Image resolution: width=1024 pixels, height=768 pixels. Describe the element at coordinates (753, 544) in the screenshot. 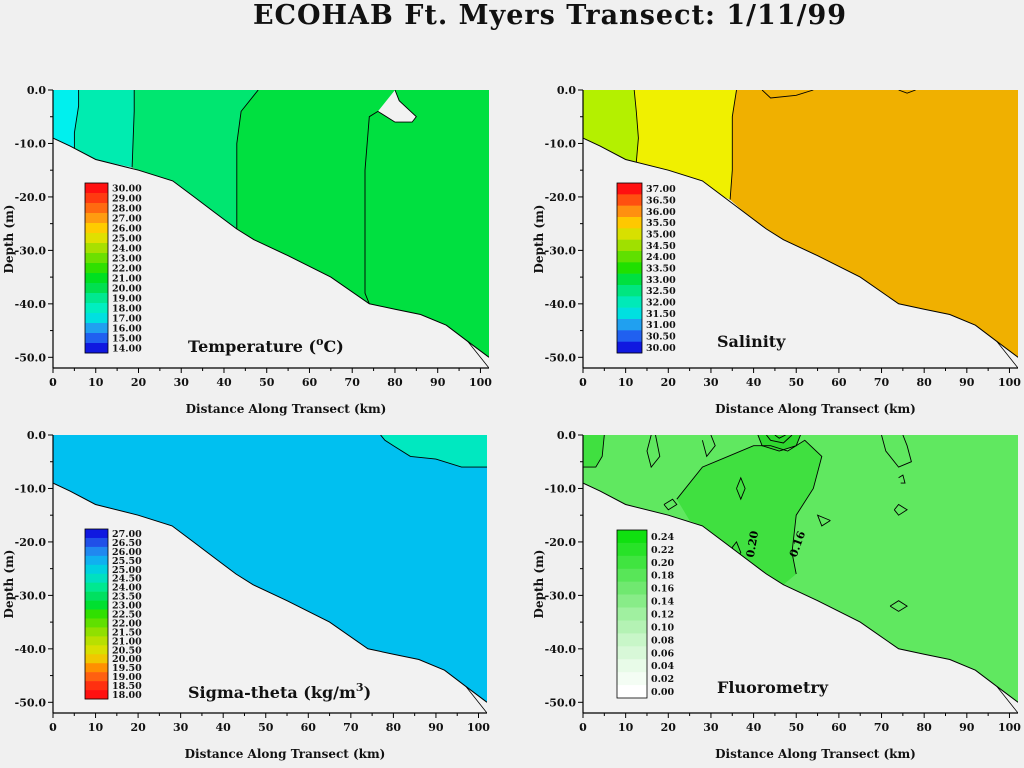

I see `contour-value-label: 0.20` at that location.